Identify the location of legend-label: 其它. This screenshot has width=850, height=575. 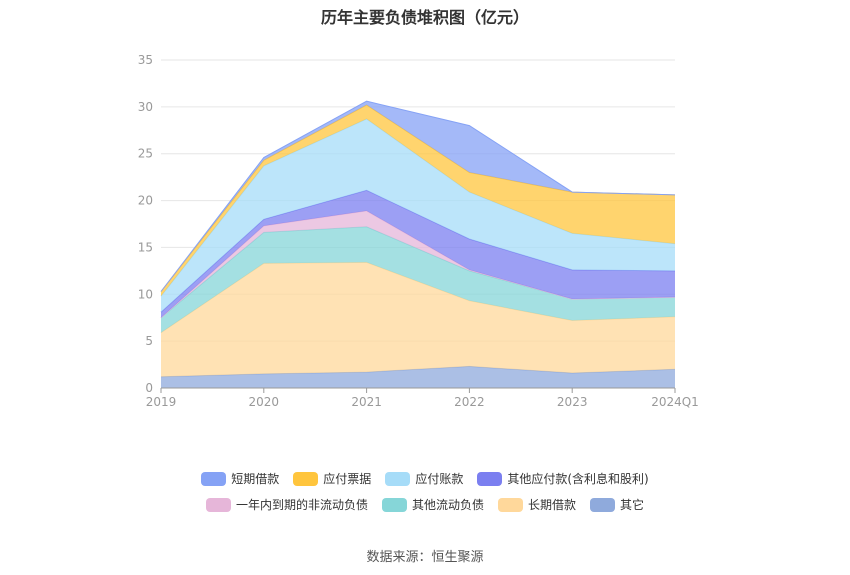
(632, 505).